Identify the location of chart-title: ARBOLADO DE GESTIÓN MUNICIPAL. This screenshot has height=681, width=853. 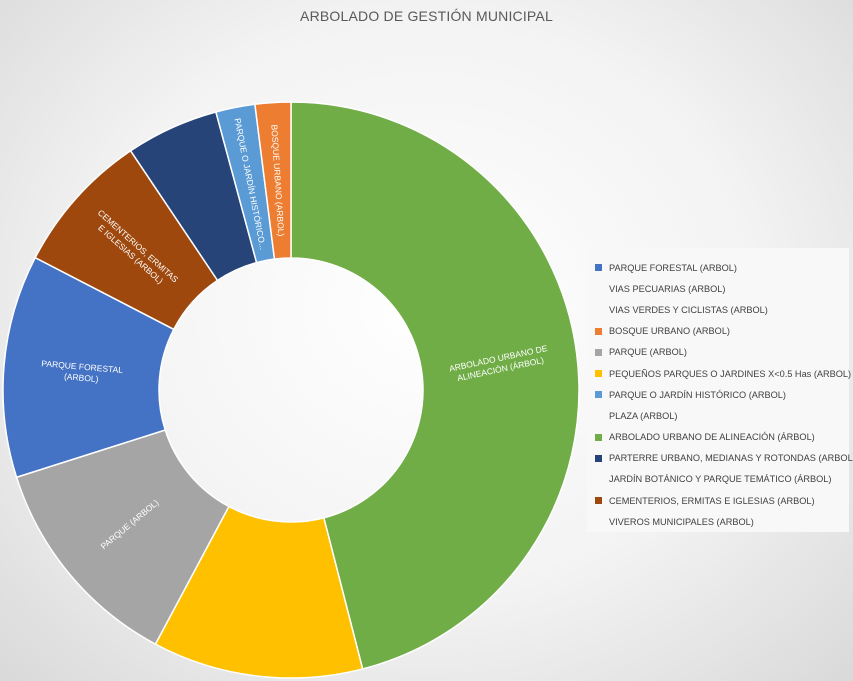
(426, 16).